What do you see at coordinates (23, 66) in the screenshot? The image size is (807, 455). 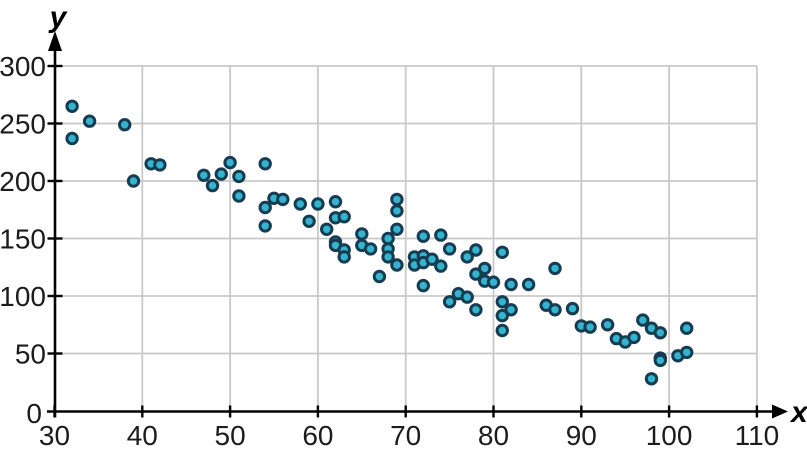 I see `y-tick-label: 300` at bounding box center [23, 66].